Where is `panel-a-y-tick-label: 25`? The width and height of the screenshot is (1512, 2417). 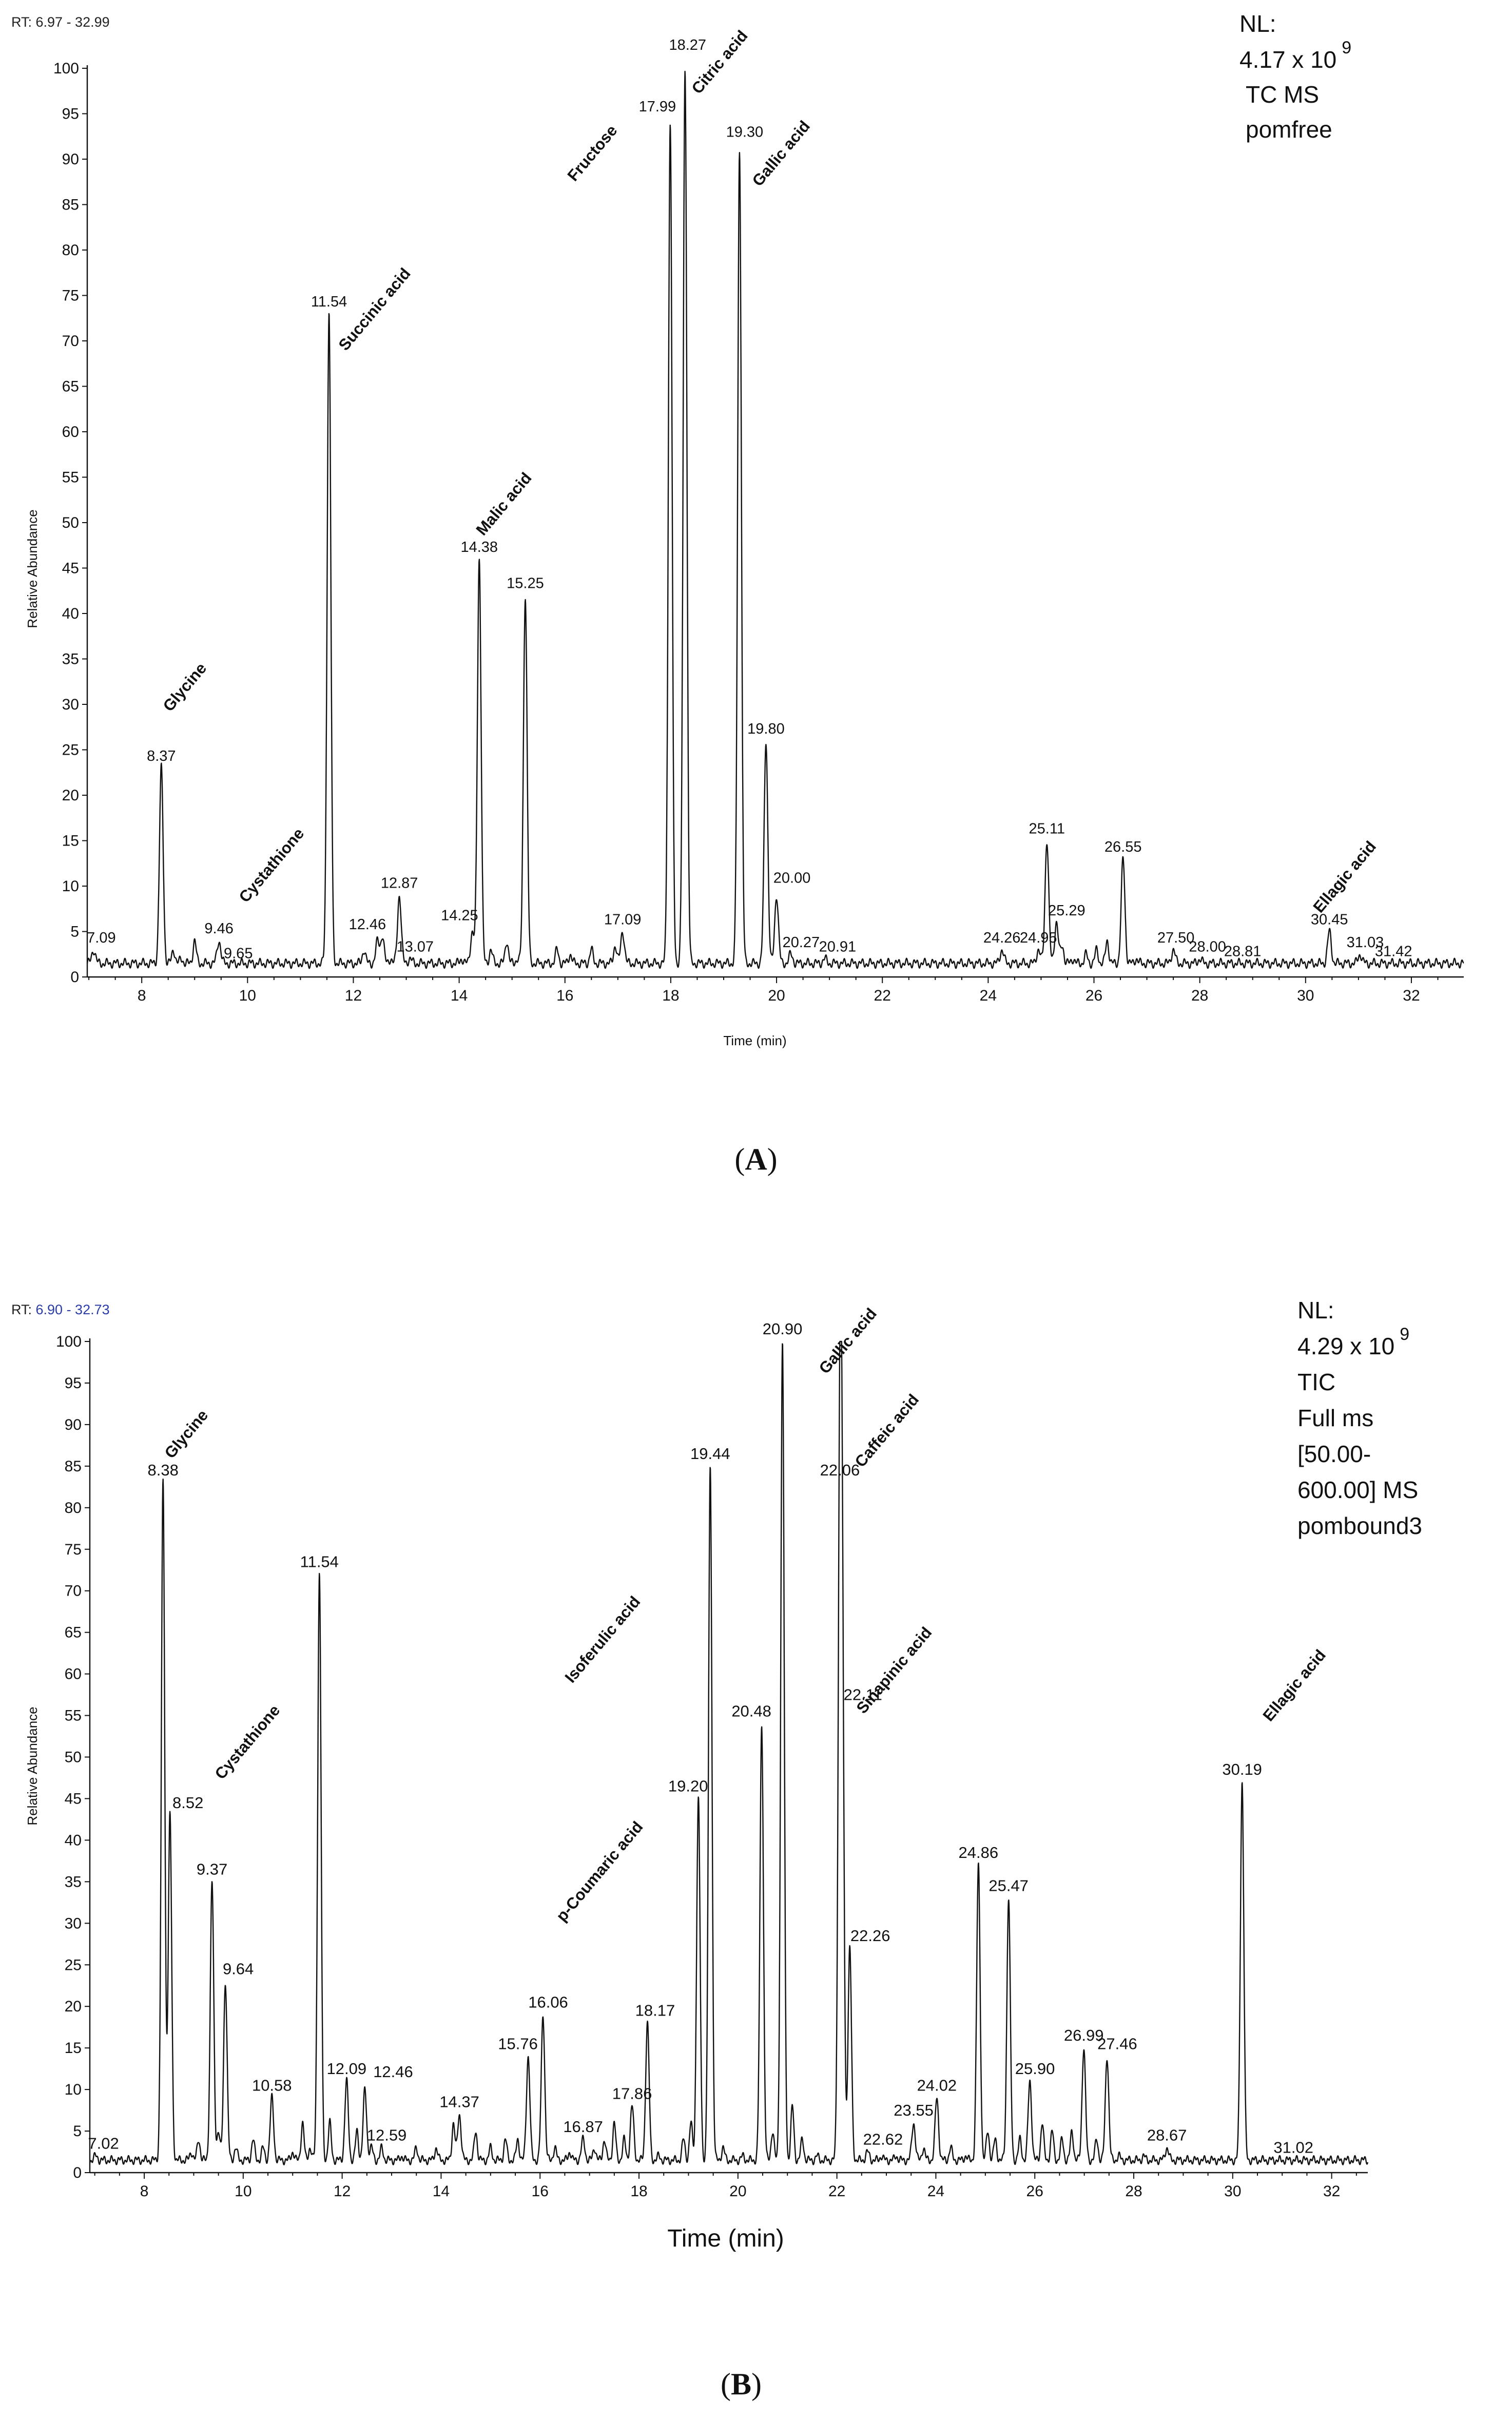 panel-a-y-tick-label: 25 is located at coordinates (71, 750).